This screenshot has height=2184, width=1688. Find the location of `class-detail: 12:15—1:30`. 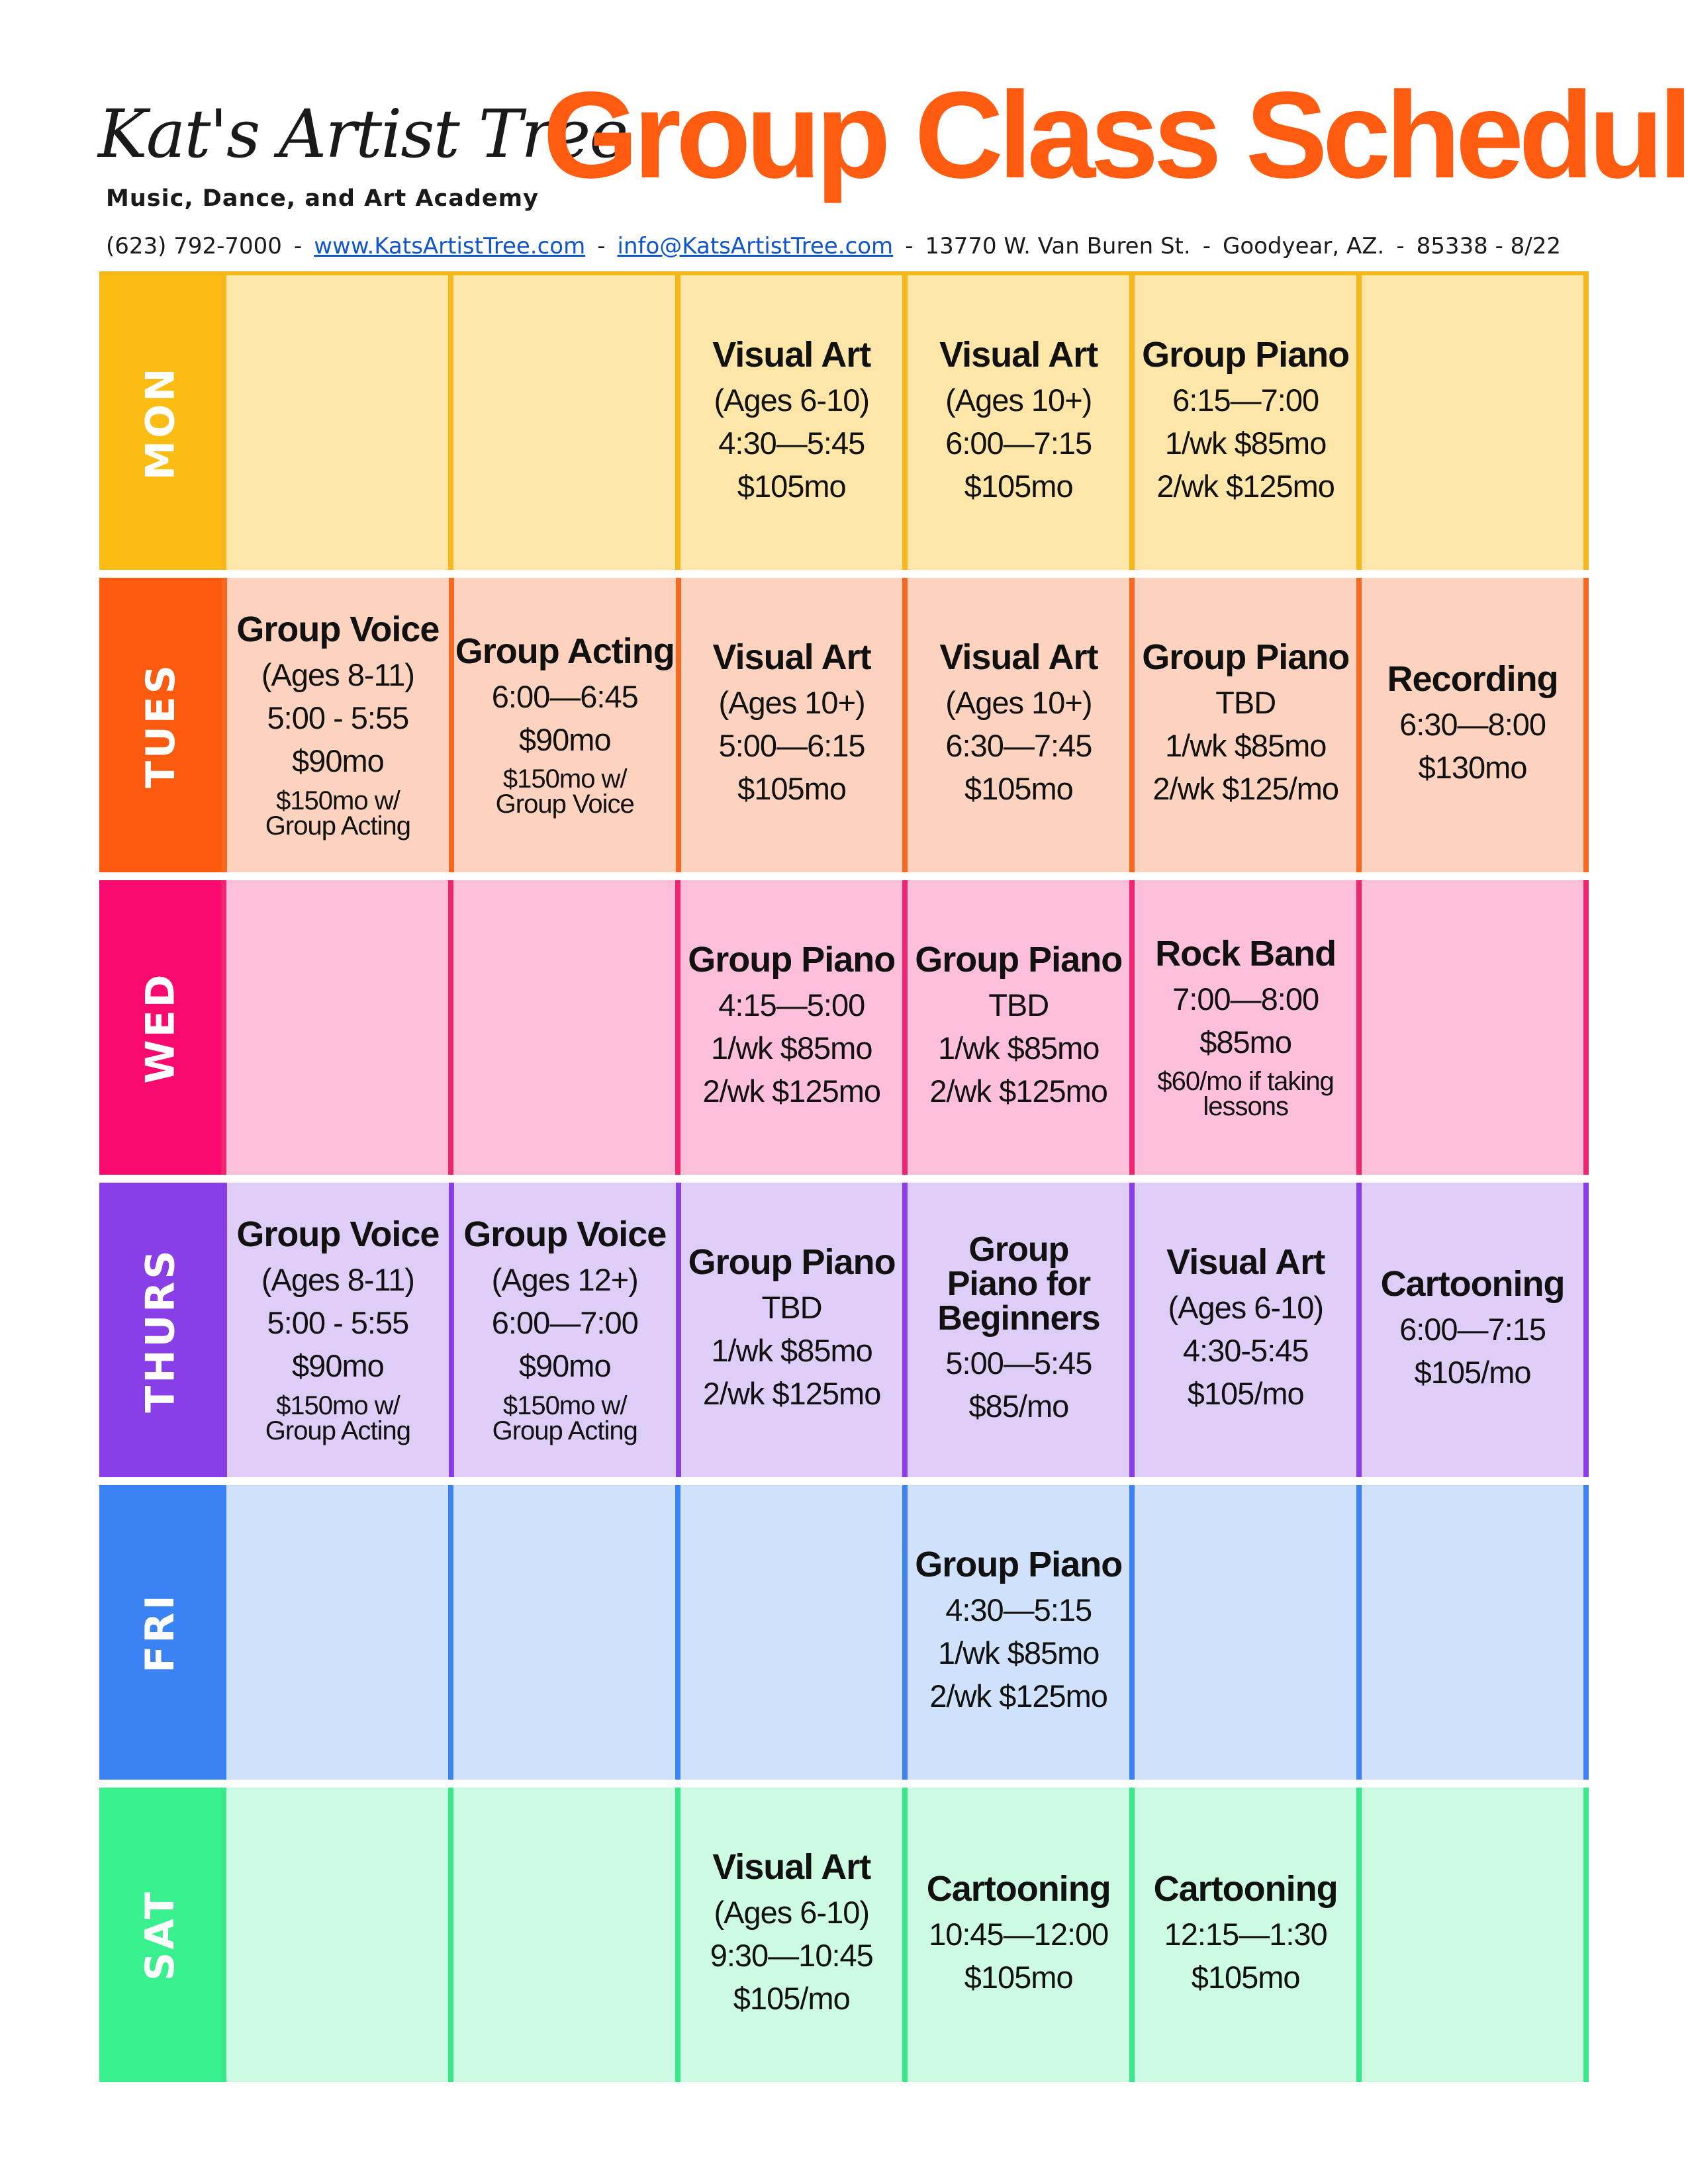

class-detail: 12:15—1:30 is located at coordinates (1246, 1934).